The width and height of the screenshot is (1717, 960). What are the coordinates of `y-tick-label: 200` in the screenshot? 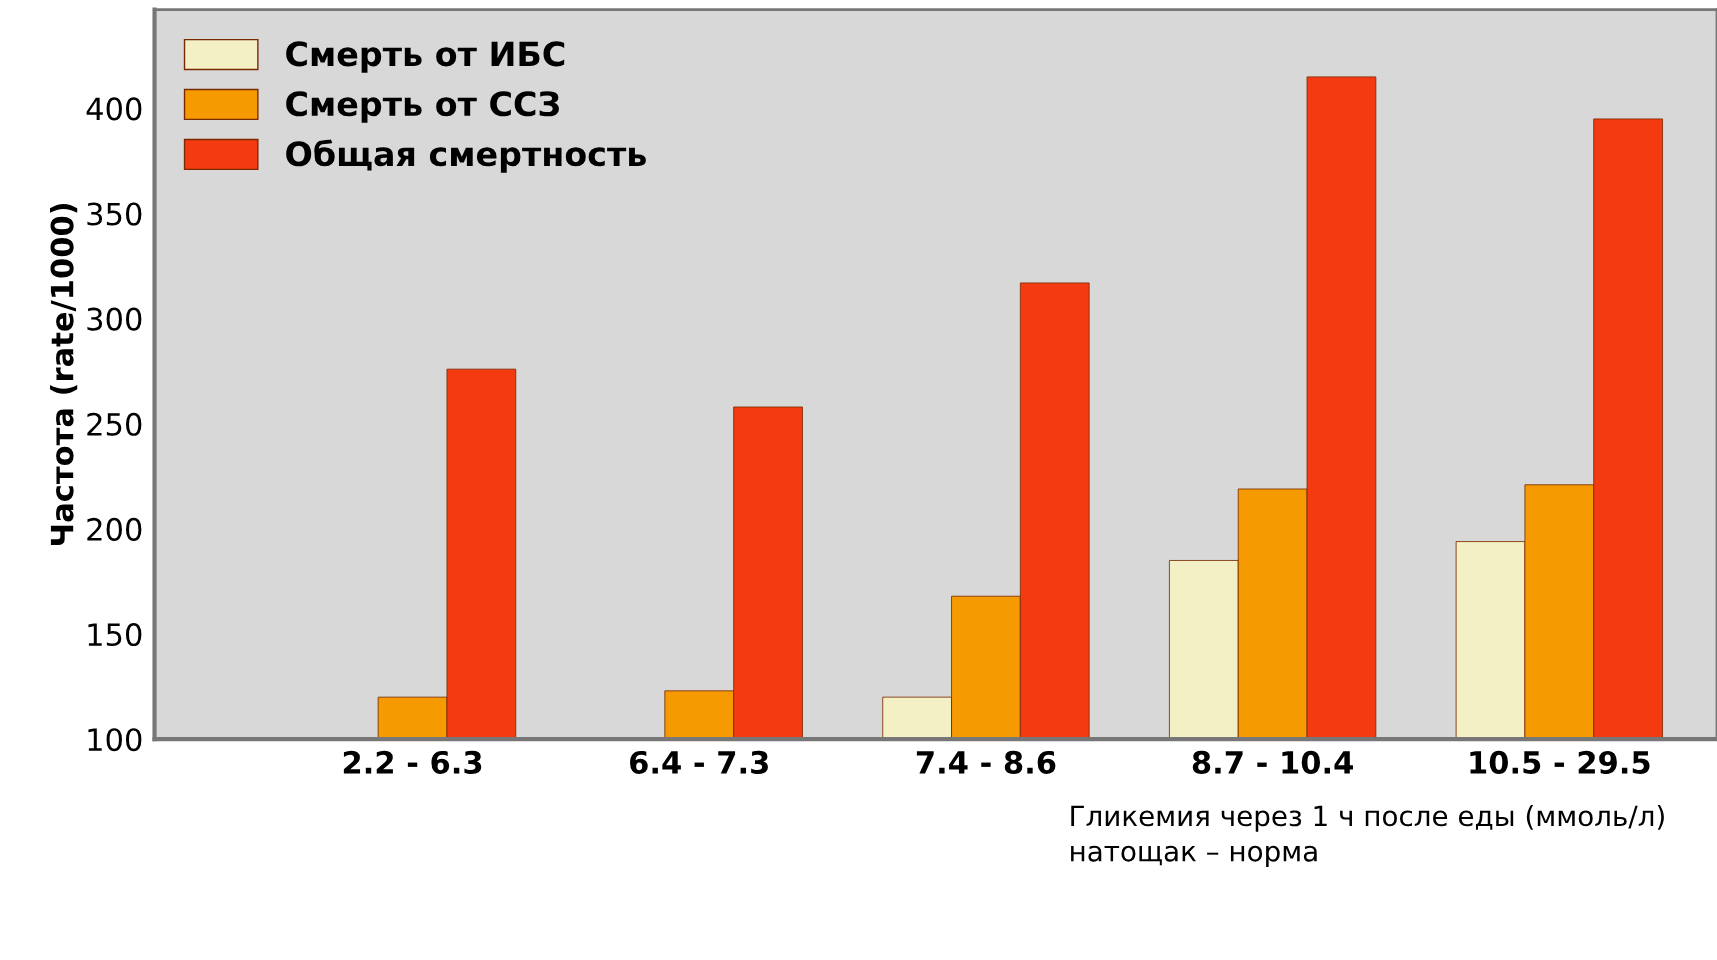 It's located at (114, 529).